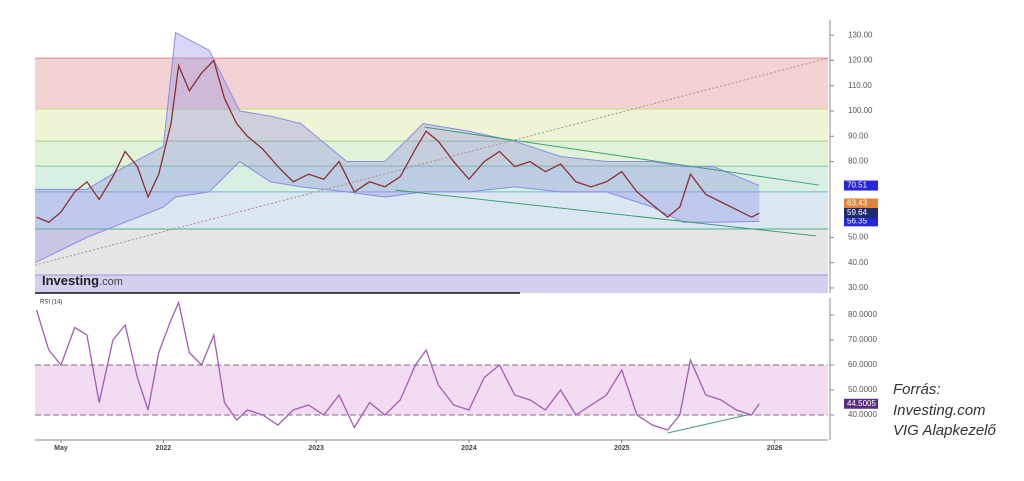  I want to click on source-line: VIG Alapkezelő, so click(944, 430).